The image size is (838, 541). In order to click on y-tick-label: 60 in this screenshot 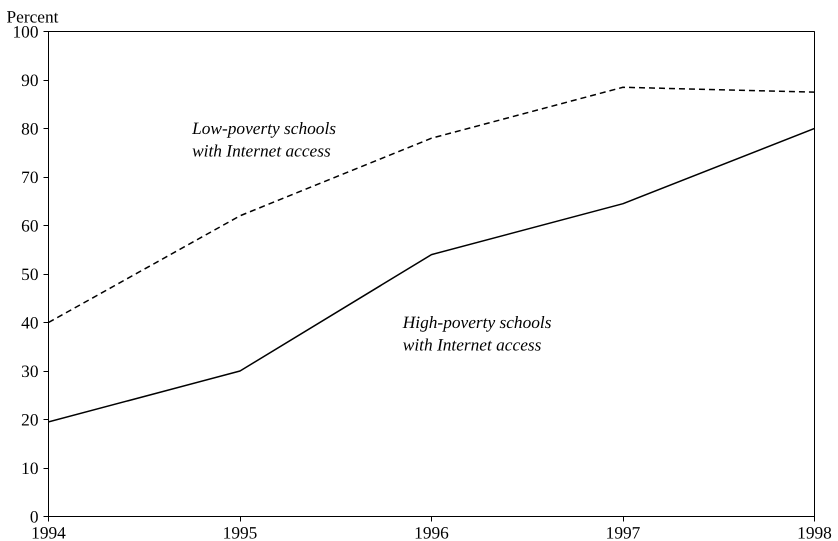, I will do `click(29, 226)`.